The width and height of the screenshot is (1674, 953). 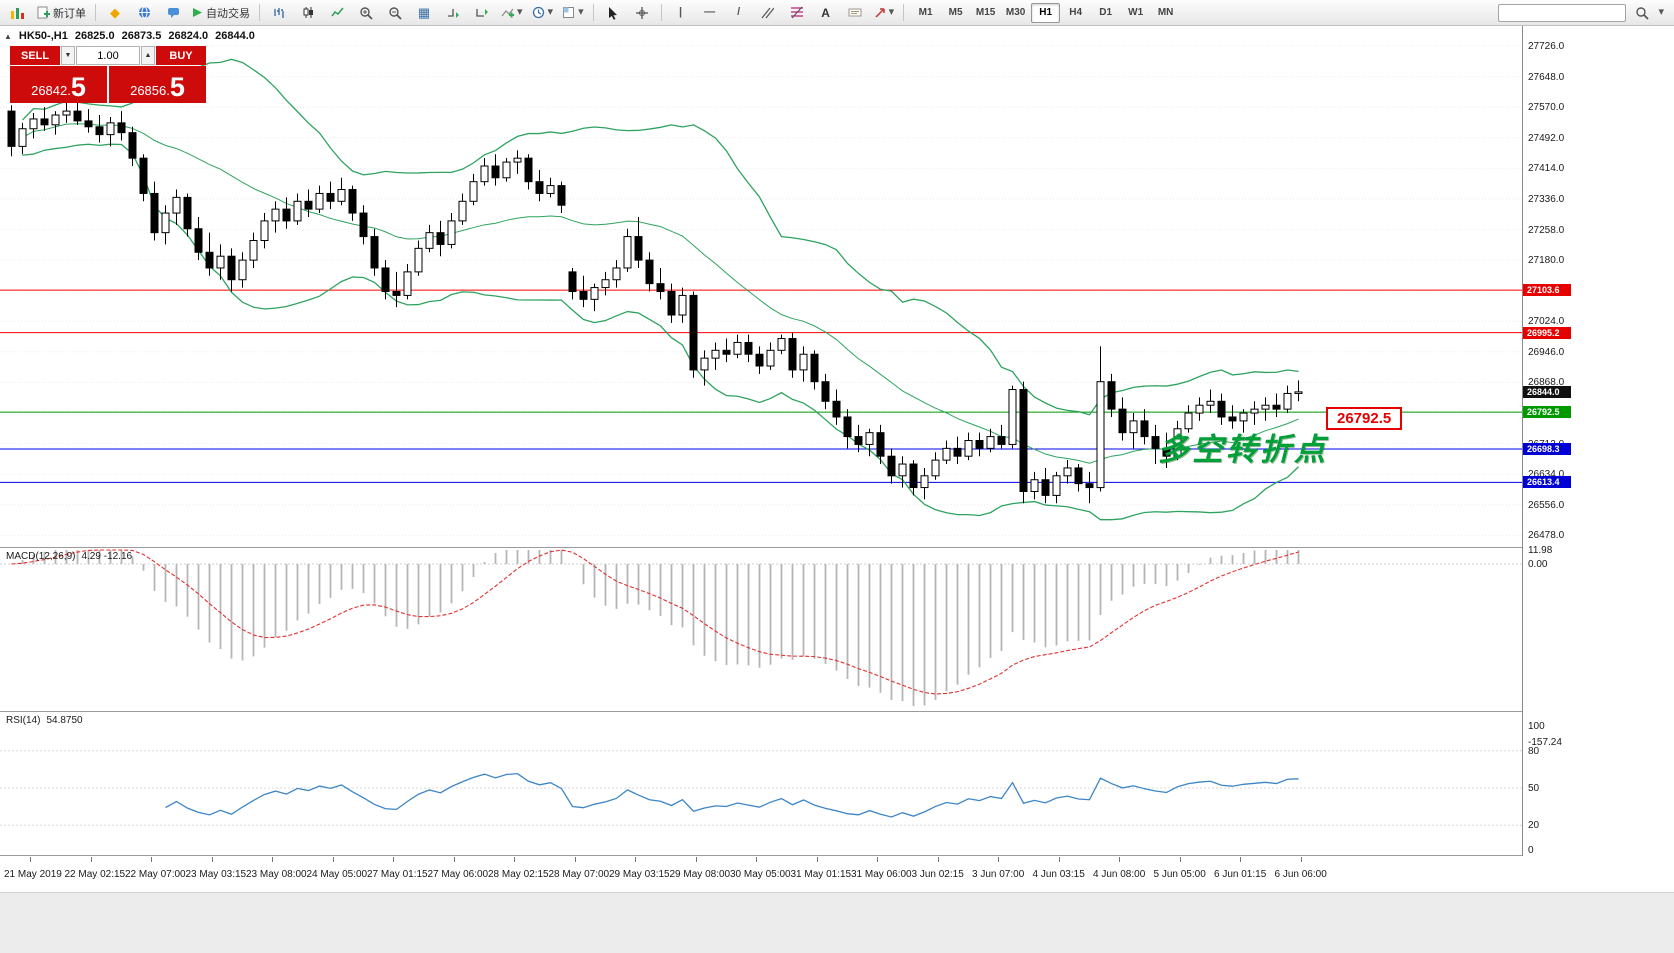 I want to click on chat-button, so click(x=173, y=13).